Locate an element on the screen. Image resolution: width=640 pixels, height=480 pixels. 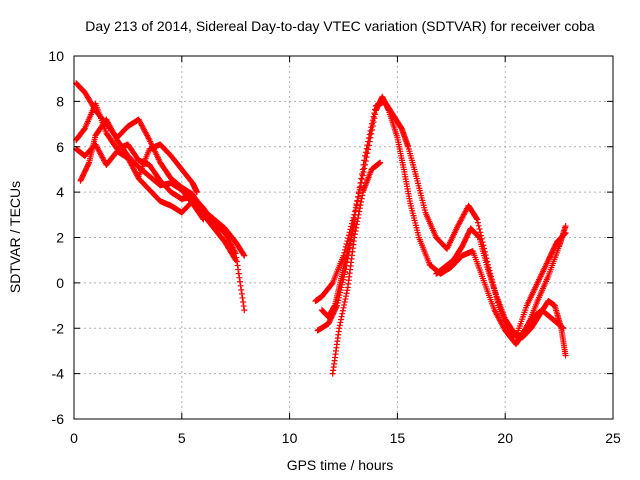
x-axis-label: GPS time / hours is located at coordinates (340, 465).